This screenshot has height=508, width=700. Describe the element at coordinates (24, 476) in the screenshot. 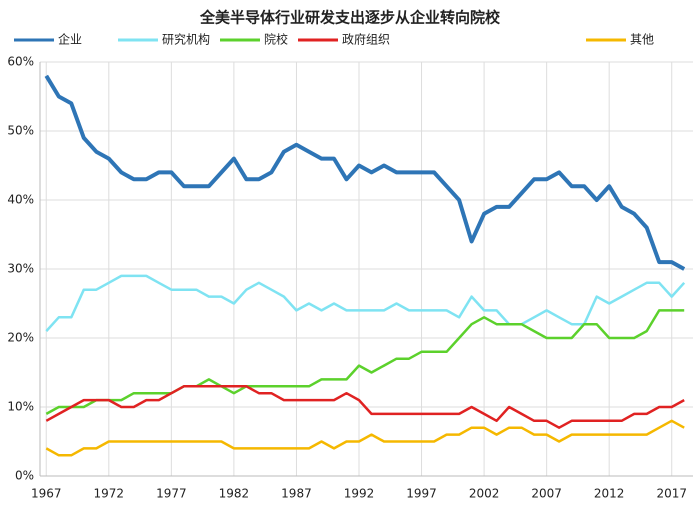

I see `y-tick-label: 0%` at that location.